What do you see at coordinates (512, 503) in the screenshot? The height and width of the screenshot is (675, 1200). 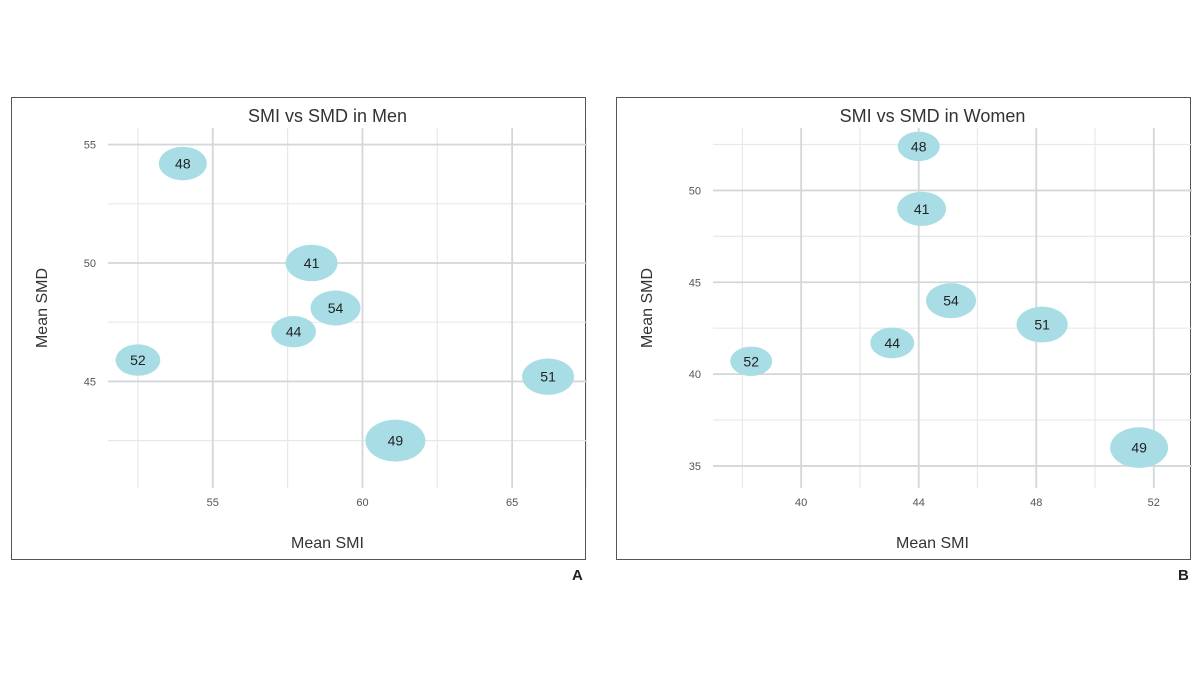 I see `x-tick-label: 65` at bounding box center [512, 503].